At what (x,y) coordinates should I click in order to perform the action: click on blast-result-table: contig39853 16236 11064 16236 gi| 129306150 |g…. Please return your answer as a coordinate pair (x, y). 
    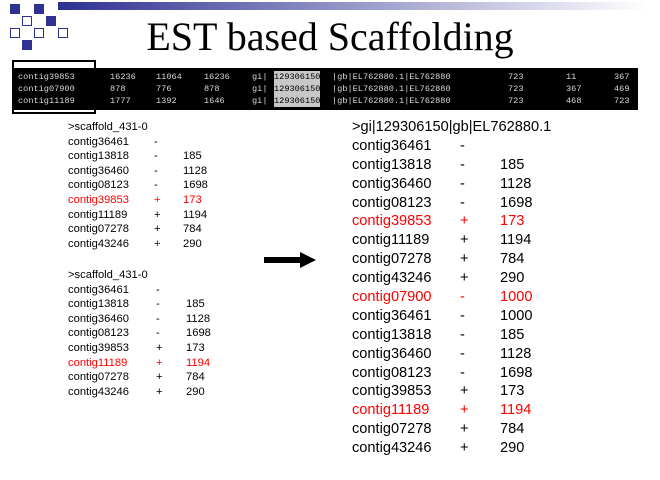
    Looking at the image, I should click on (326, 89).